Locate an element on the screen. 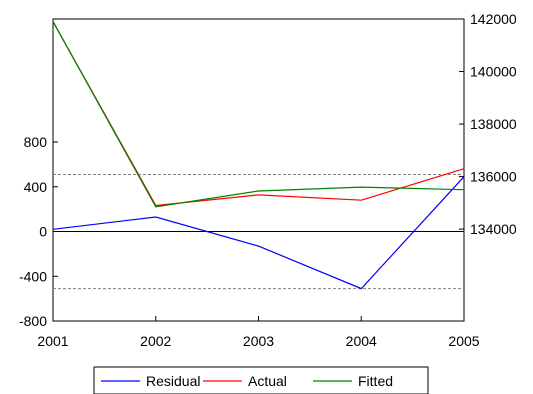 The width and height of the screenshot is (533, 394). legend-box is located at coordinates (261, 380).